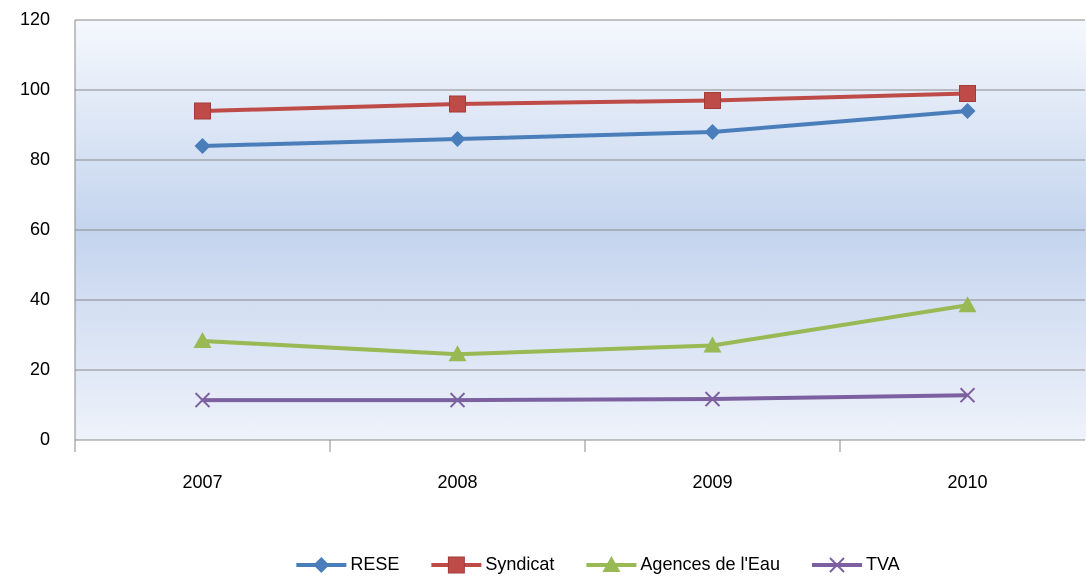 The image size is (1086, 580). I want to click on x-tick-label: 2008, so click(457, 482).